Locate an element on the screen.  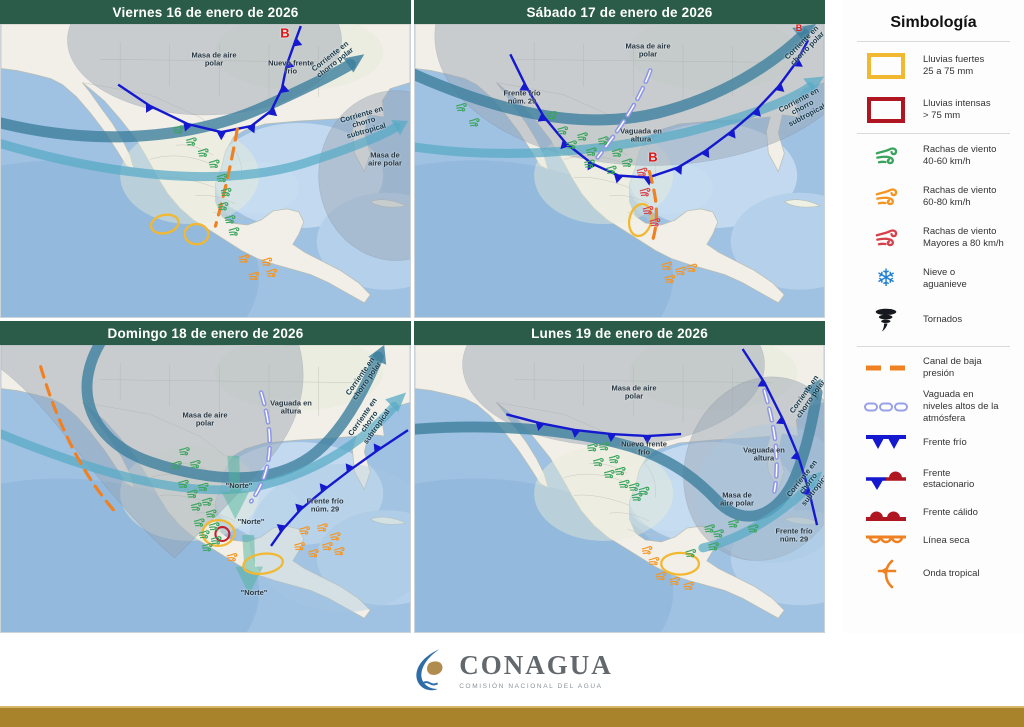
legend-item-lluvias-fuertes: Lluvias fuertes 25 a 75 mm is located at coordinates (940, 66).